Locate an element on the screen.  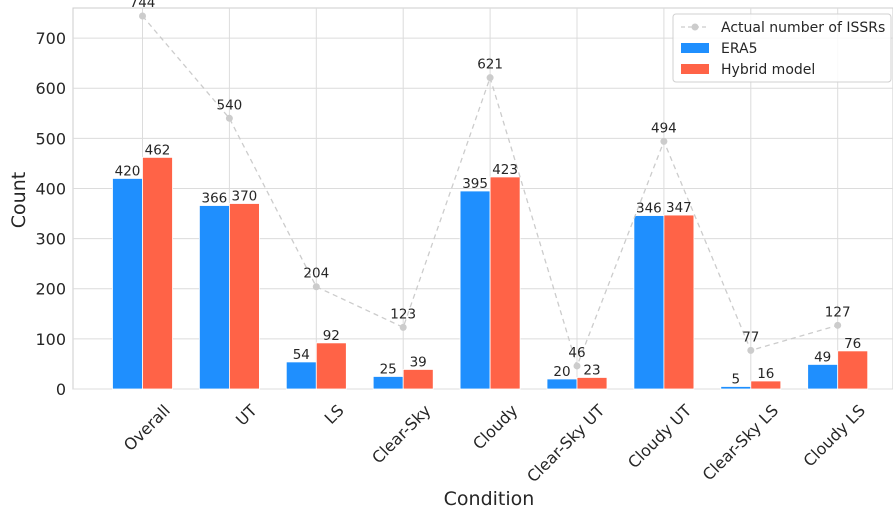
y-tick-label: 700 is located at coordinates (50, 38).